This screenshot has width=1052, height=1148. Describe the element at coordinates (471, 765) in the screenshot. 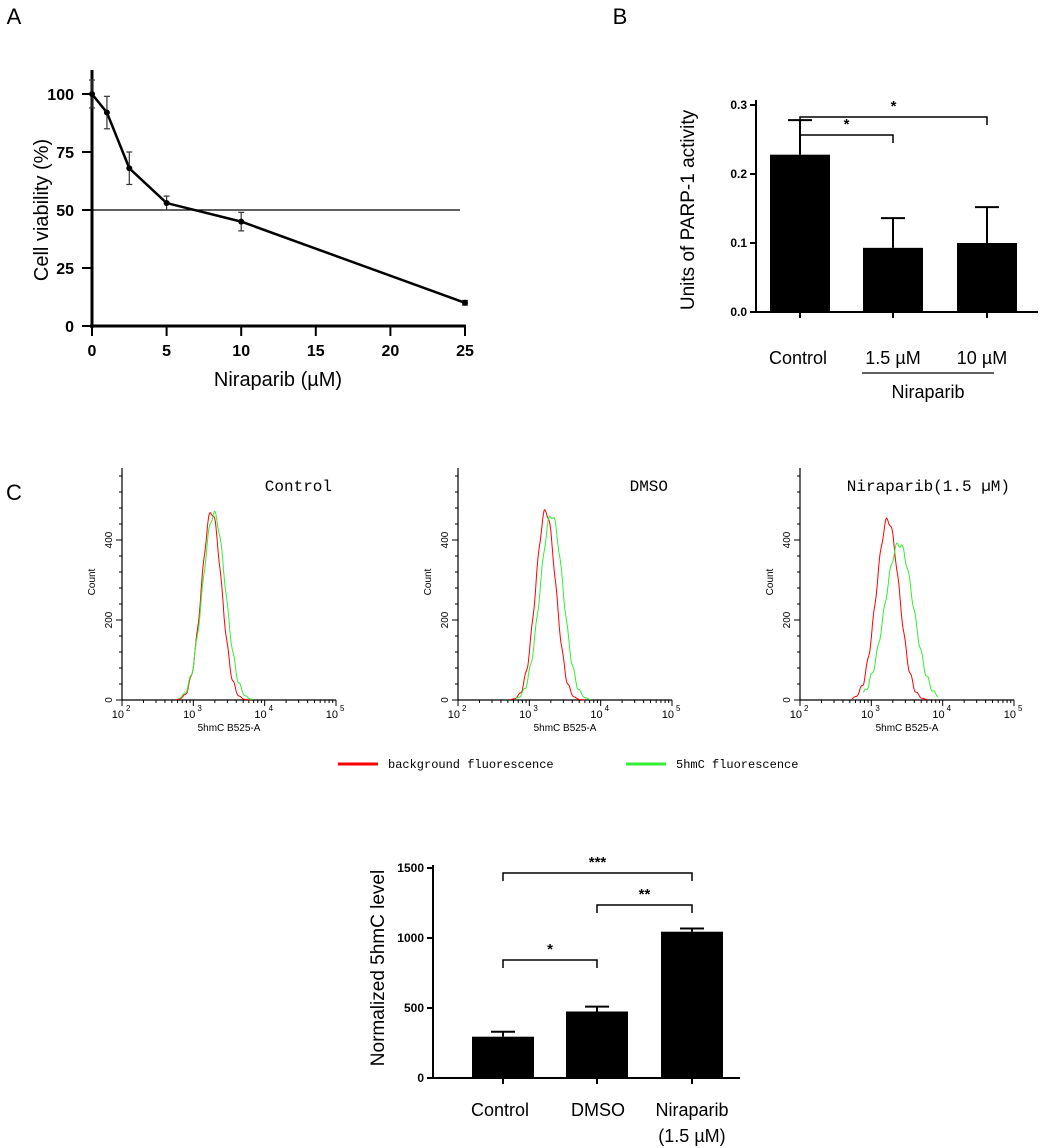

I see `legend-label-background: background fluorescence` at that location.